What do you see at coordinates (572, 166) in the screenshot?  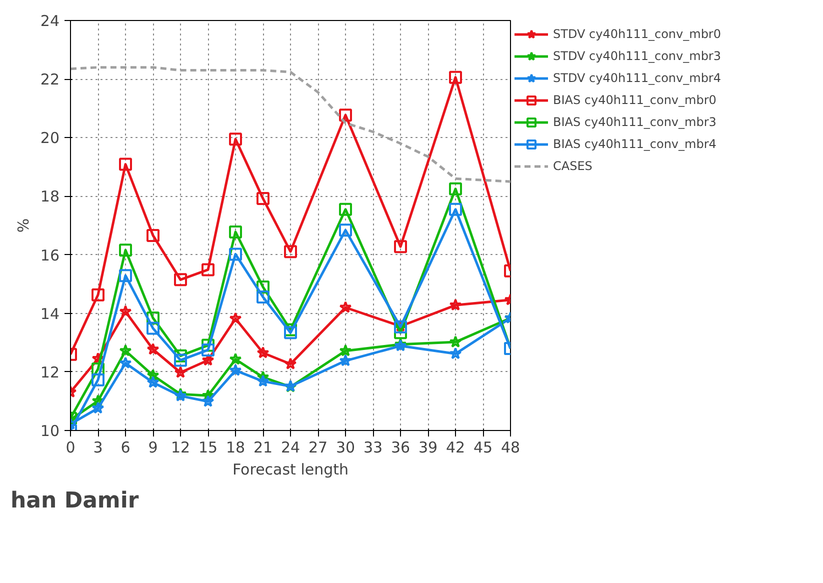 I see `legend-label: CASES` at bounding box center [572, 166].